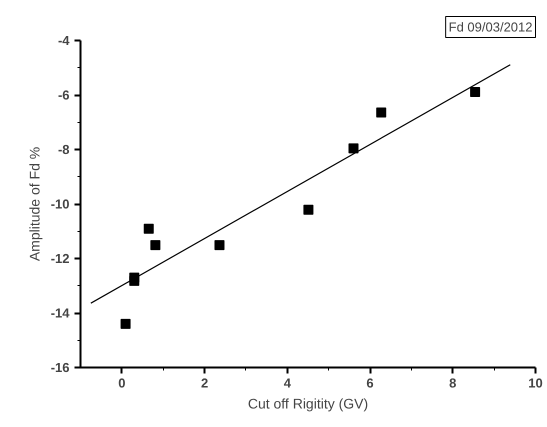 This screenshot has height=427, width=547. Describe the element at coordinates (60, 313) in the screenshot. I see `y-tick-label: -14` at that location.